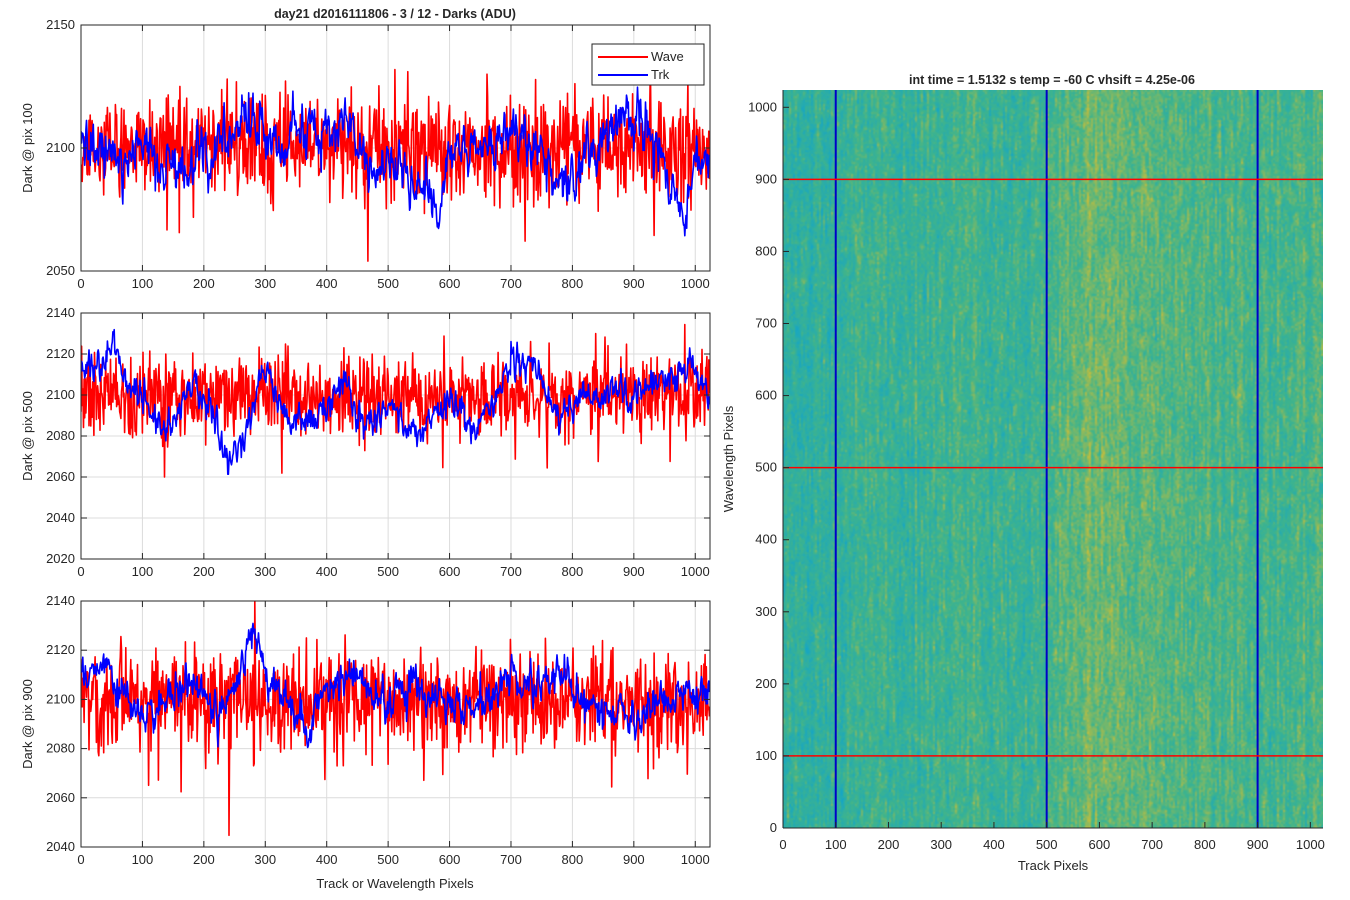  Describe the element at coordinates (60, 558) in the screenshot. I see `y-tick-label: 2020` at that location.